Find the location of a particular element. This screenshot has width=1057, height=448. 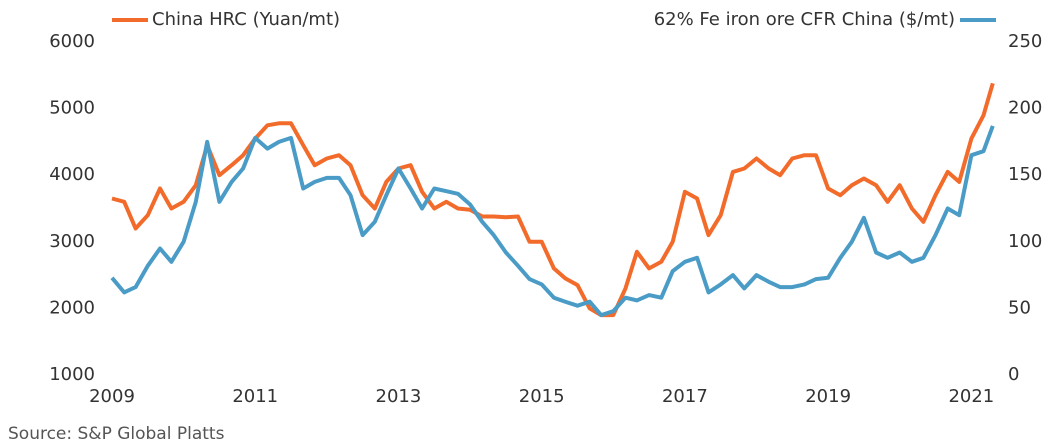

legend-label: China HRC (Yuan/mt) is located at coordinates (246, 19).